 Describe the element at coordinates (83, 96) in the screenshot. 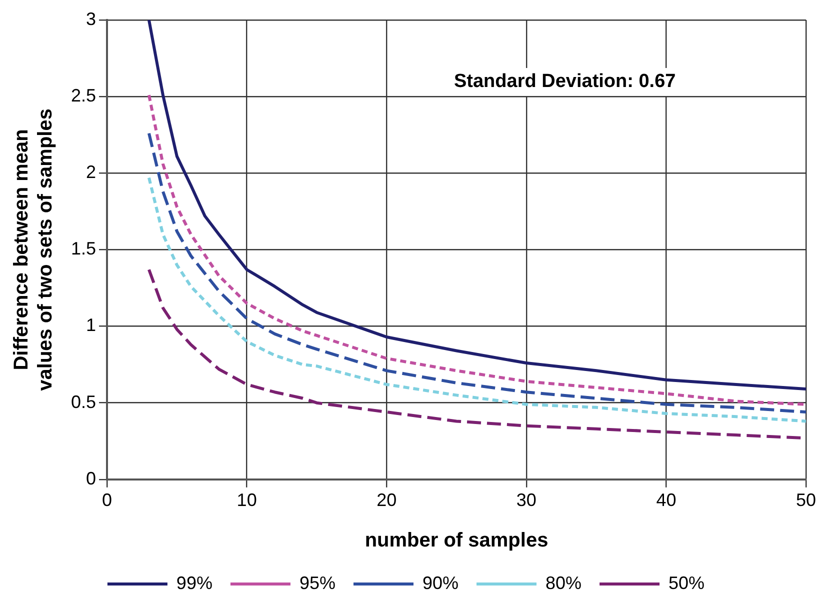

I see `y-tick-label: 2.5` at that location.